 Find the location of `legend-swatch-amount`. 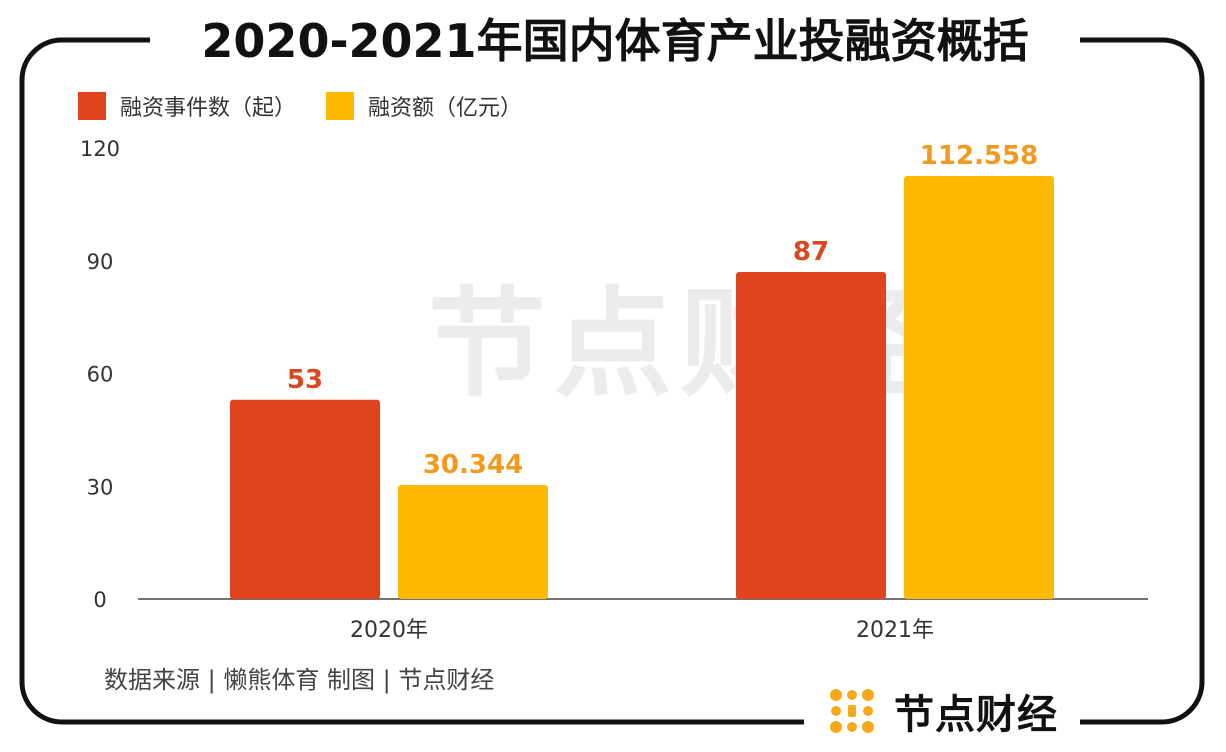

legend-swatch-amount is located at coordinates (340, 106).